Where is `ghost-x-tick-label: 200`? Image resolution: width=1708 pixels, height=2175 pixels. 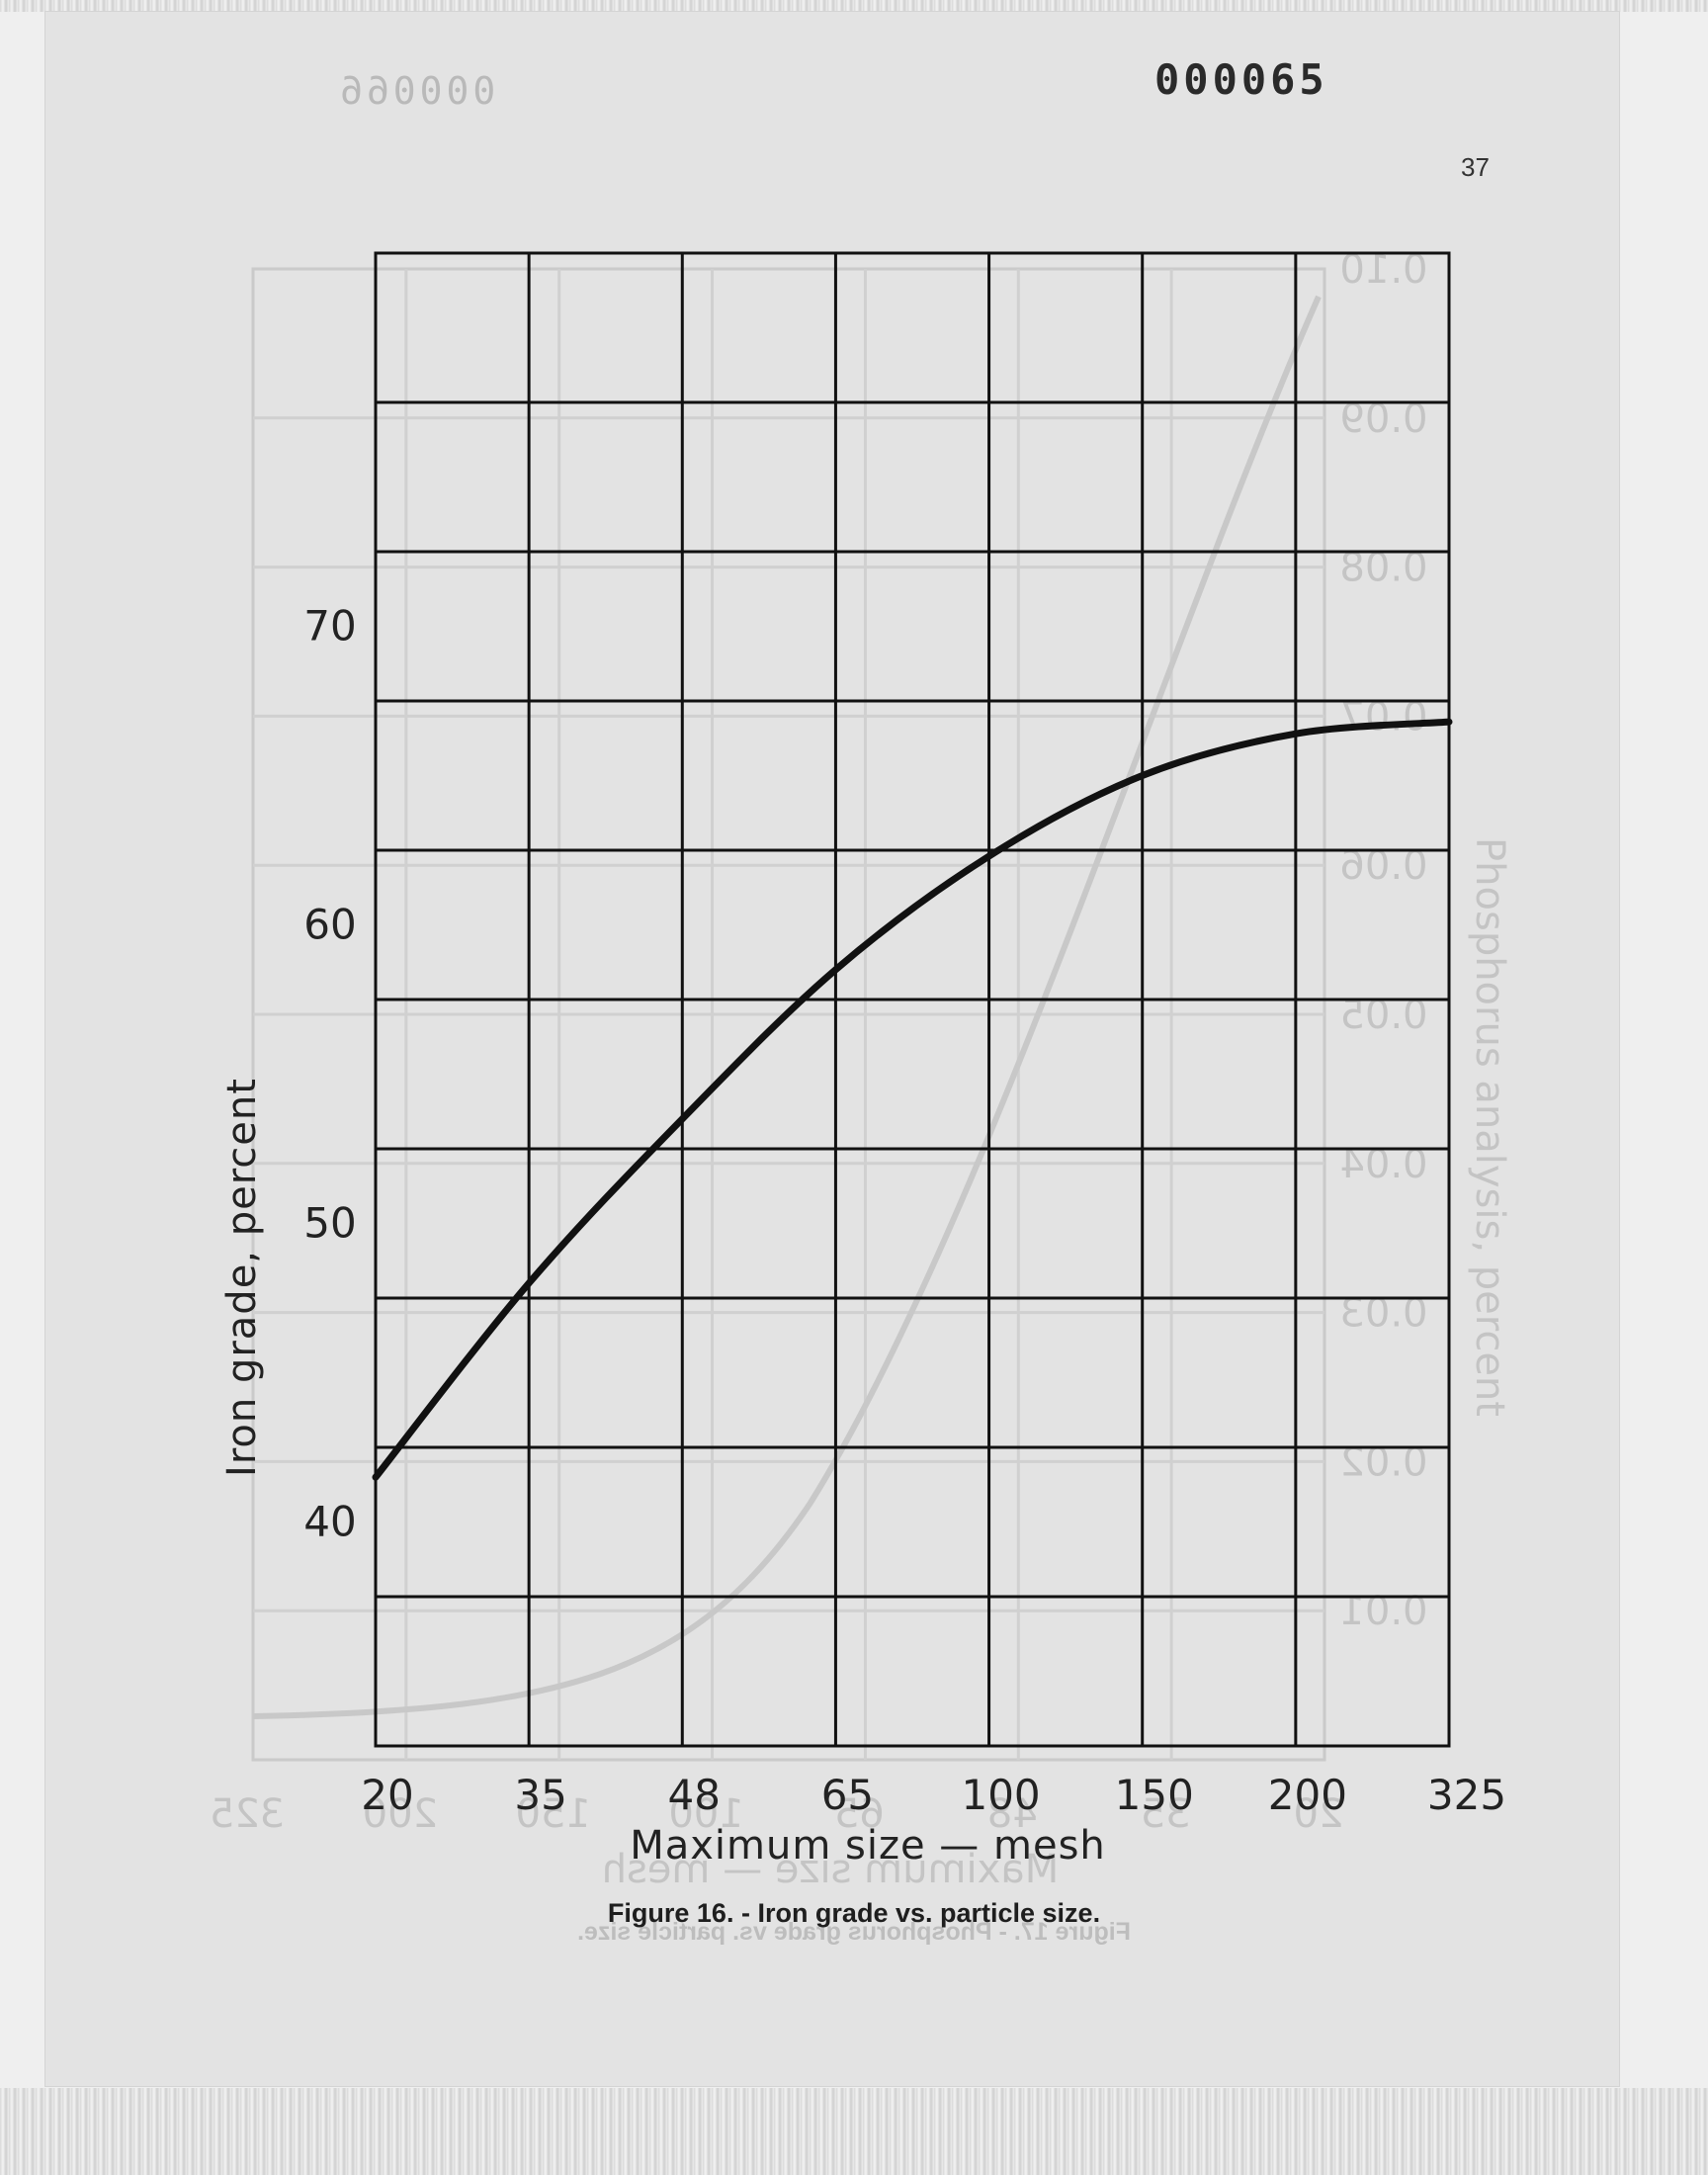
ghost-x-tick-label: 200 is located at coordinates (400, 1814).